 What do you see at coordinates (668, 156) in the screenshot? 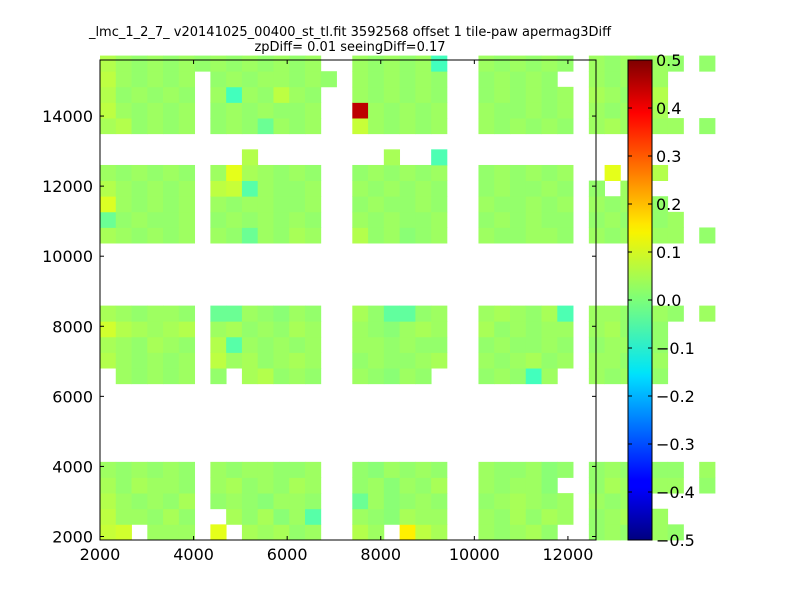
I see `colorbar-tick-label: 0.3` at bounding box center [668, 156].